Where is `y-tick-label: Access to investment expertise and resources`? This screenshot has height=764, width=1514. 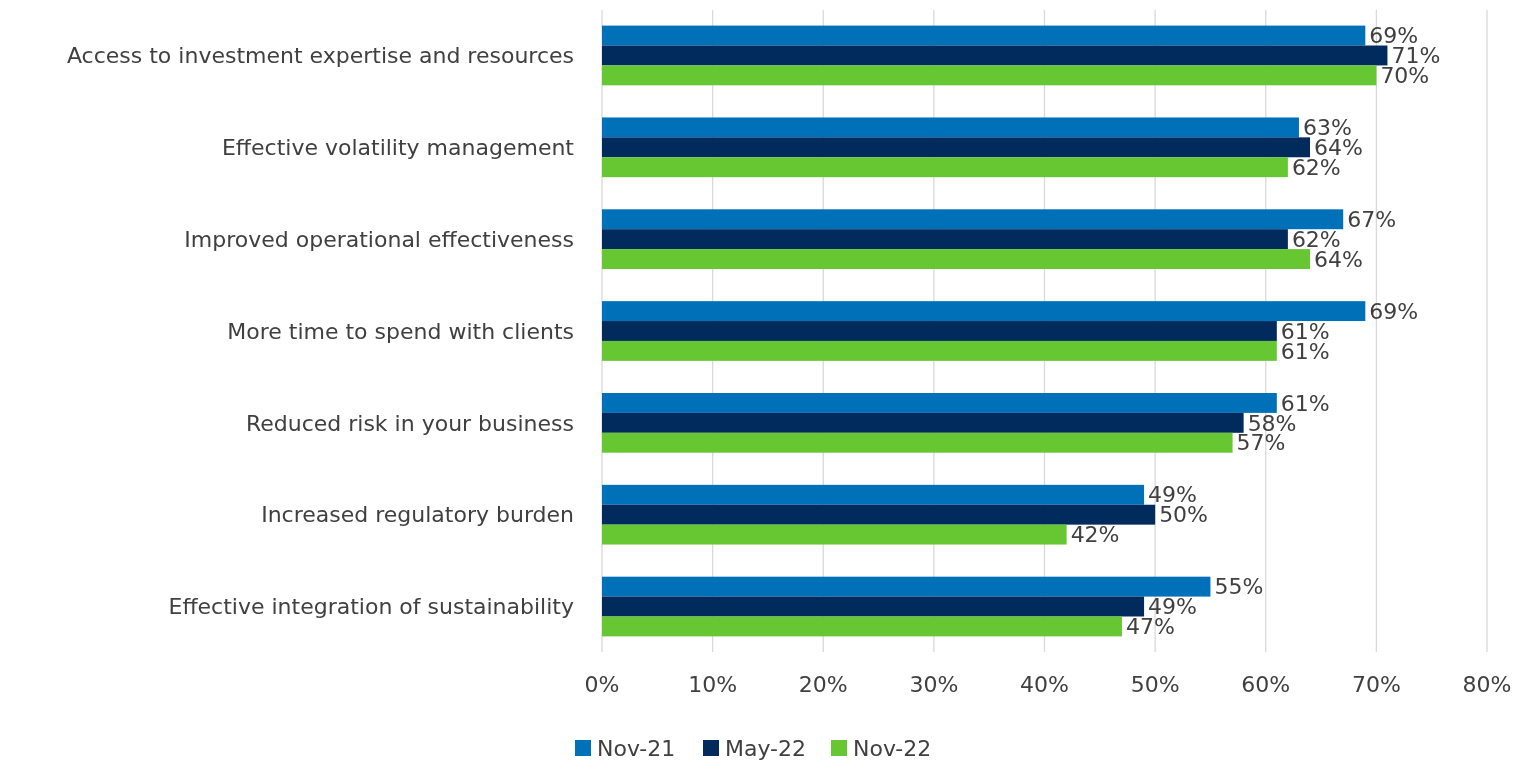
y-tick-label: Access to investment expertise and resources is located at coordinates (320, 56).